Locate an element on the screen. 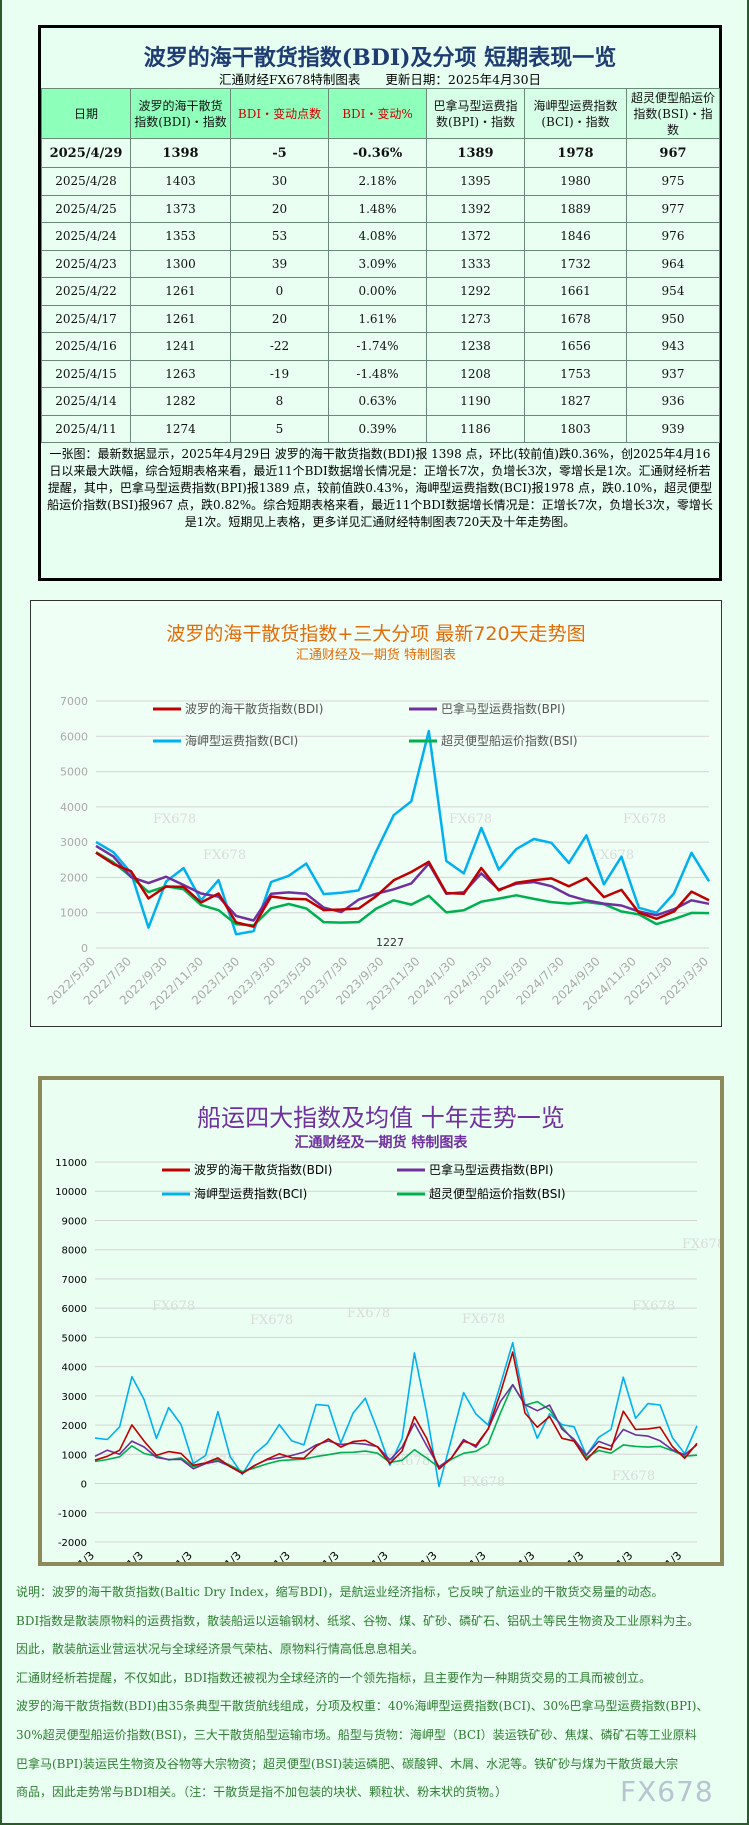  table-cell: 967 is located at coordinates (673, 153).